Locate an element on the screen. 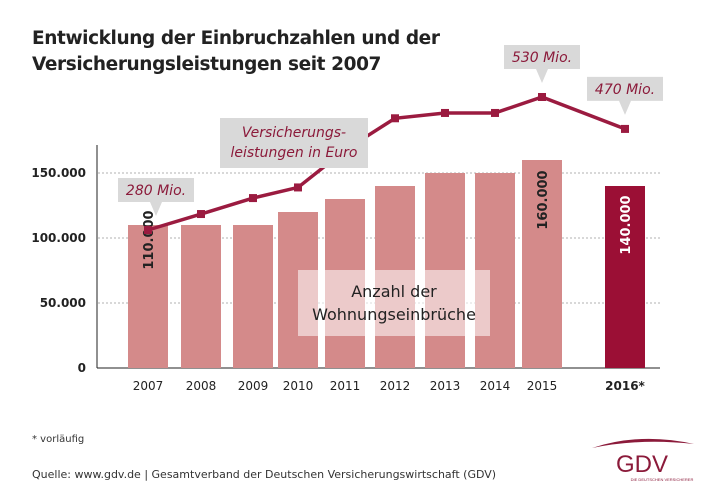  gdv-logo: GDV DIE DEUTSCHEN VERSICHERER is located at coordinates (643, 460).